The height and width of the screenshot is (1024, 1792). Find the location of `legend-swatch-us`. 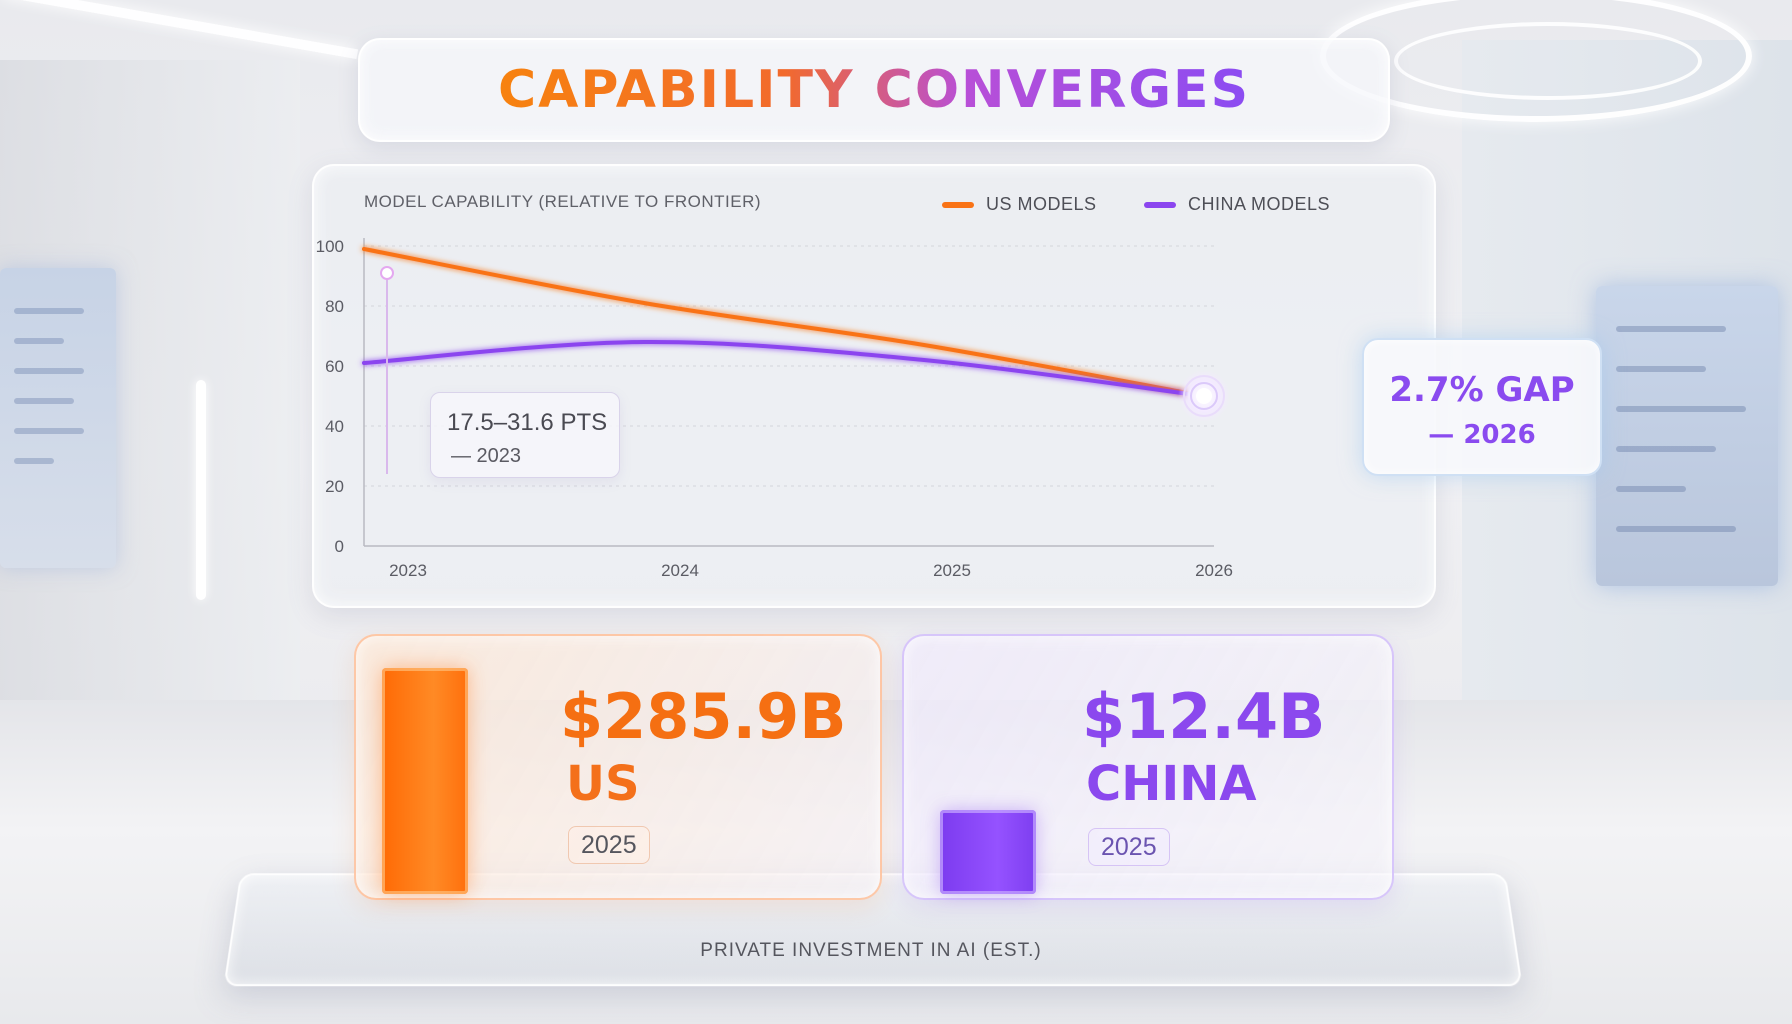

legend-swatch-us is located at coordinates (958, 205).